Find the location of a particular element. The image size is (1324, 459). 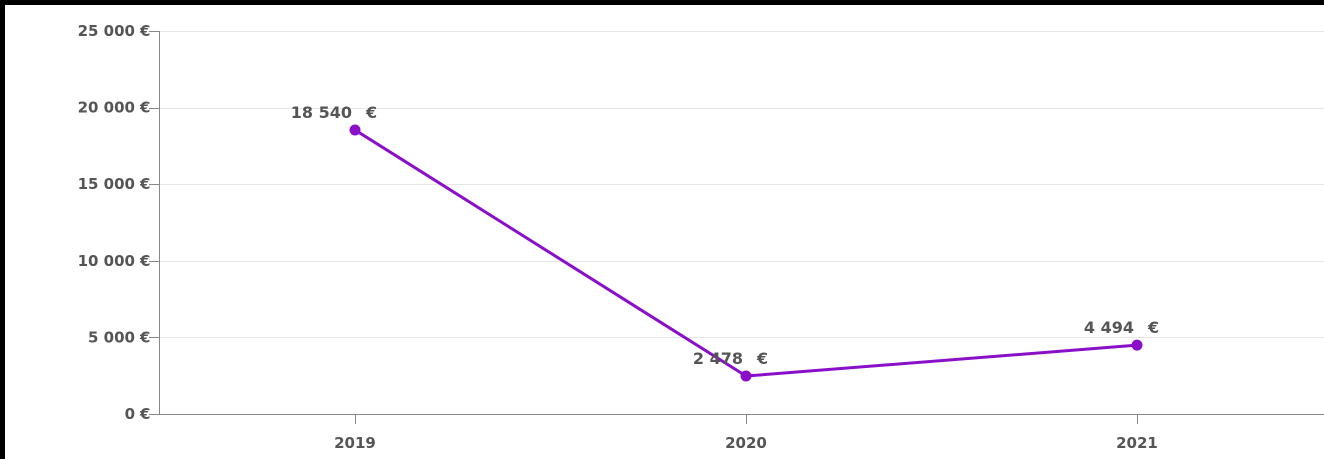

x-tick-label: 2021 is located at coordinates (1137, 443).